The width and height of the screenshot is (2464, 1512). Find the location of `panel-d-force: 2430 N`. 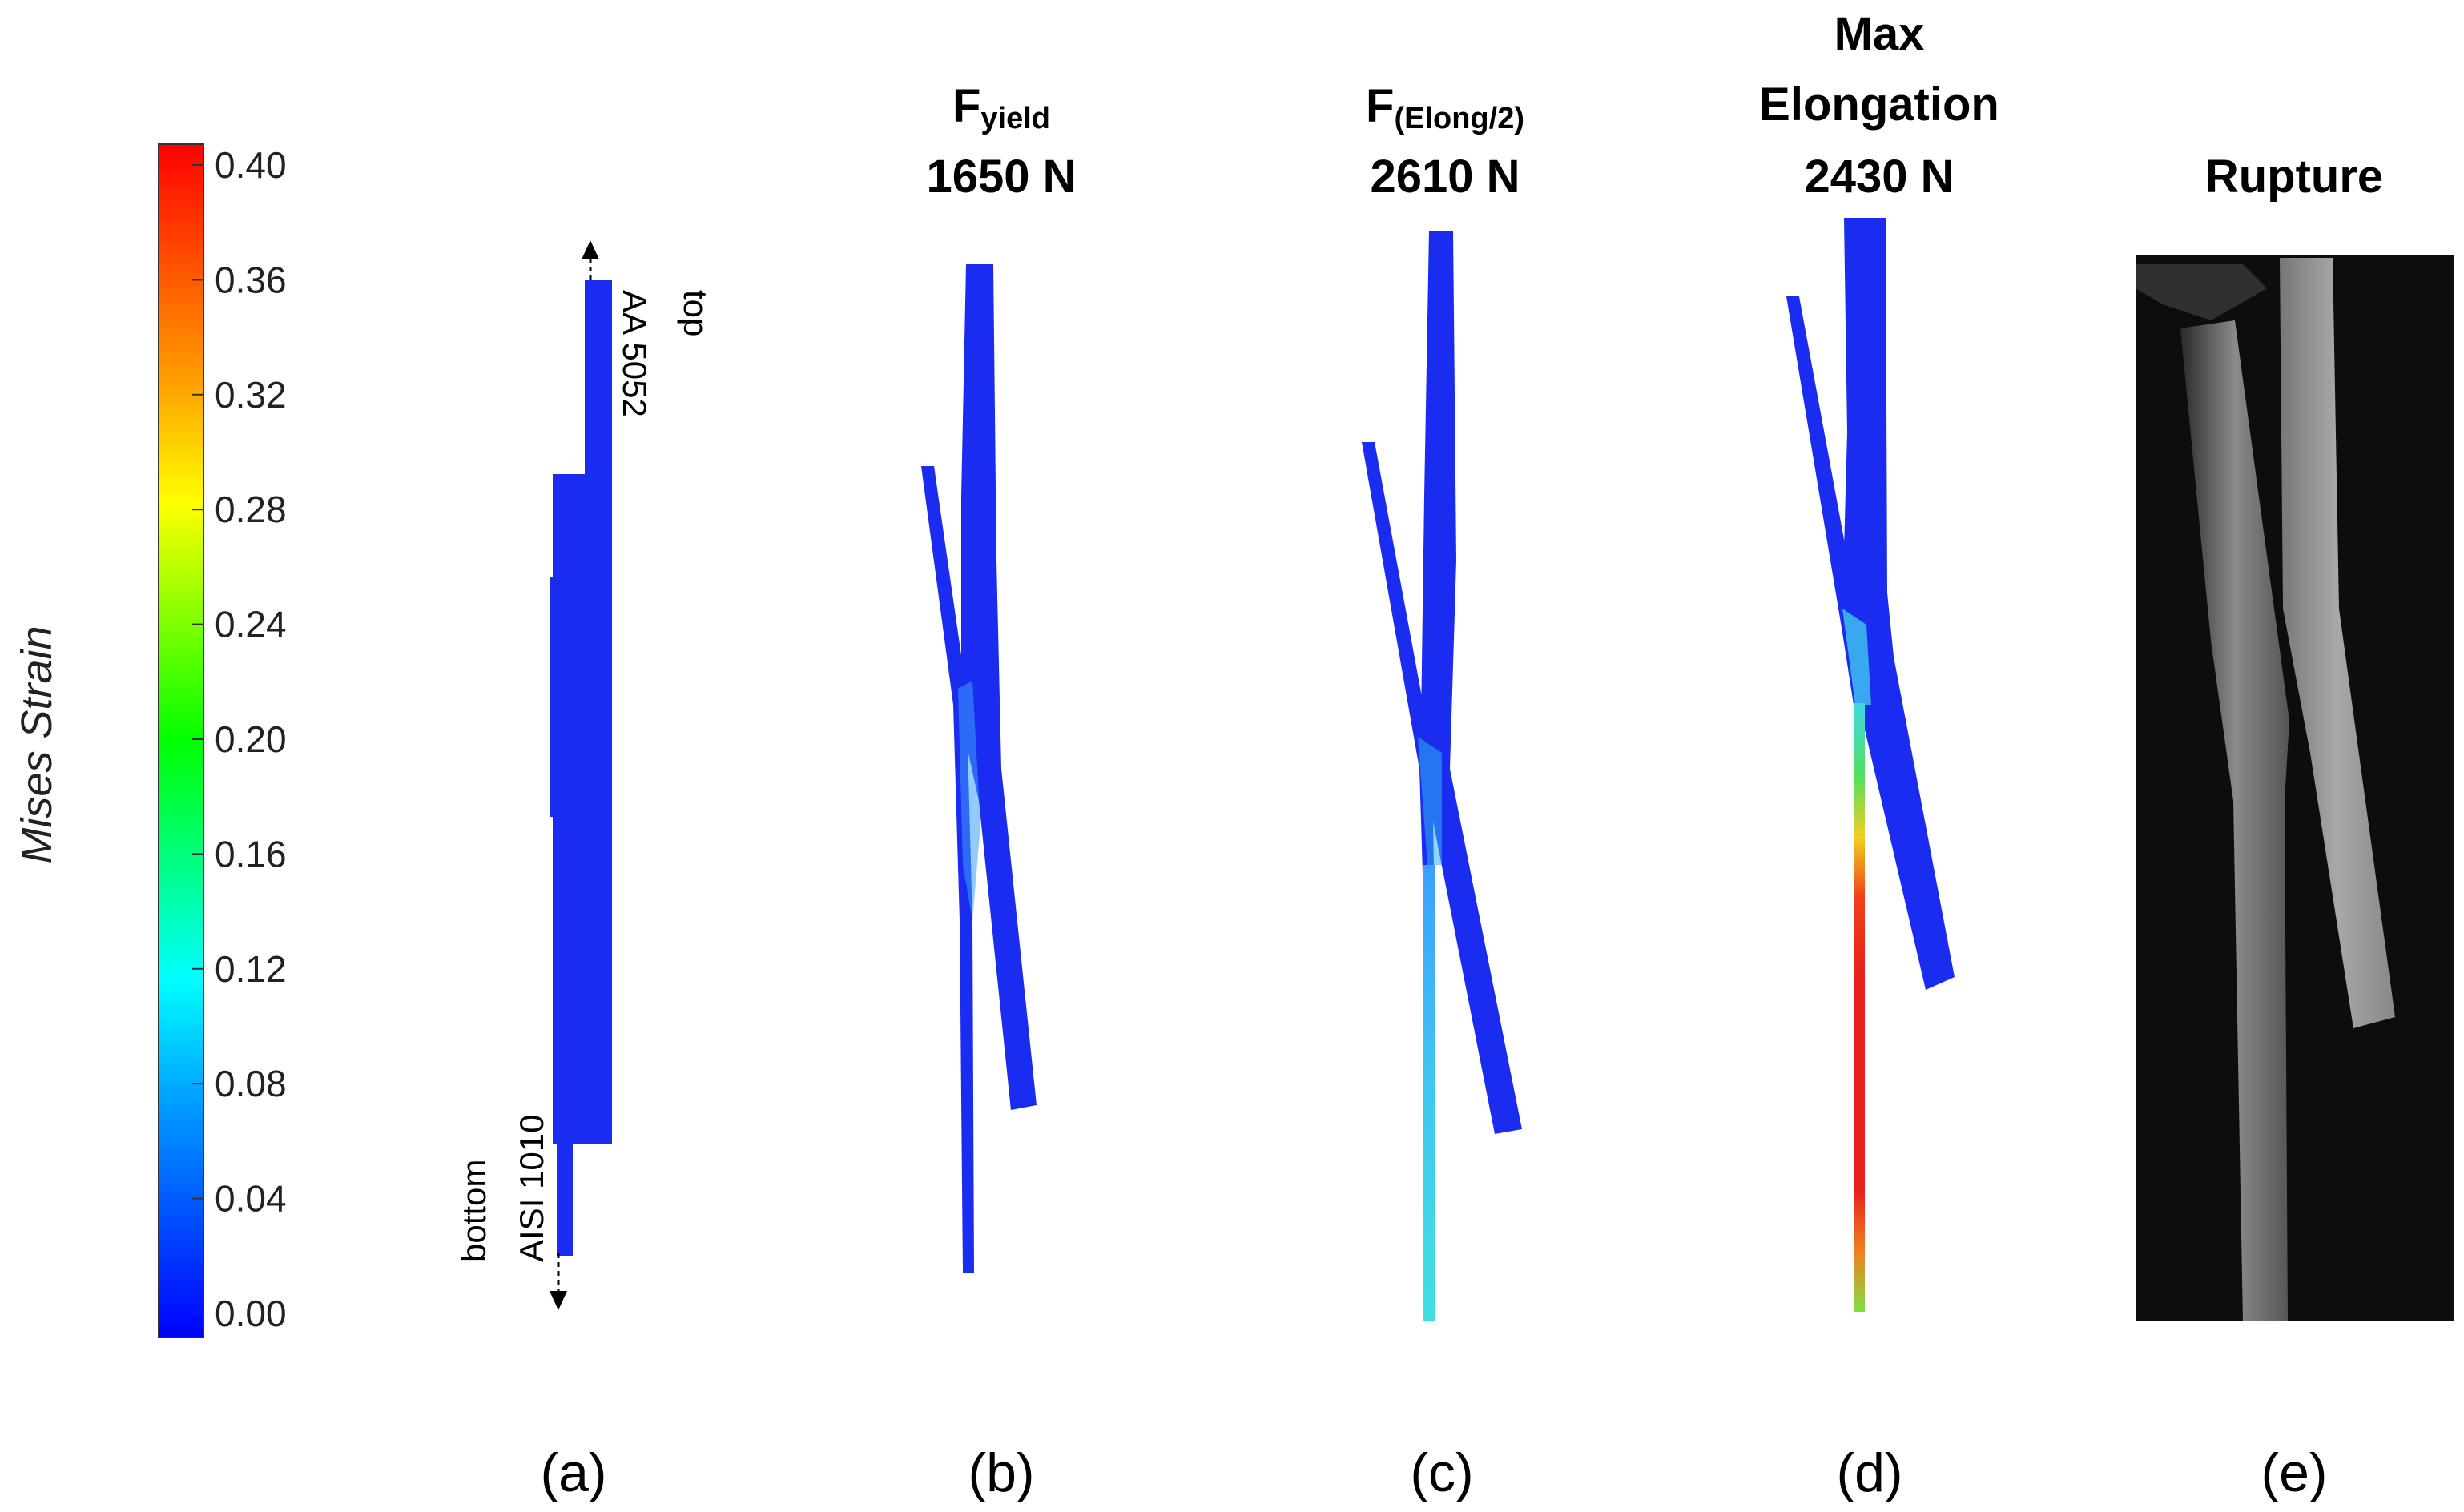

panel-d-force: 2430 N is located at coordinates (1879, 177).